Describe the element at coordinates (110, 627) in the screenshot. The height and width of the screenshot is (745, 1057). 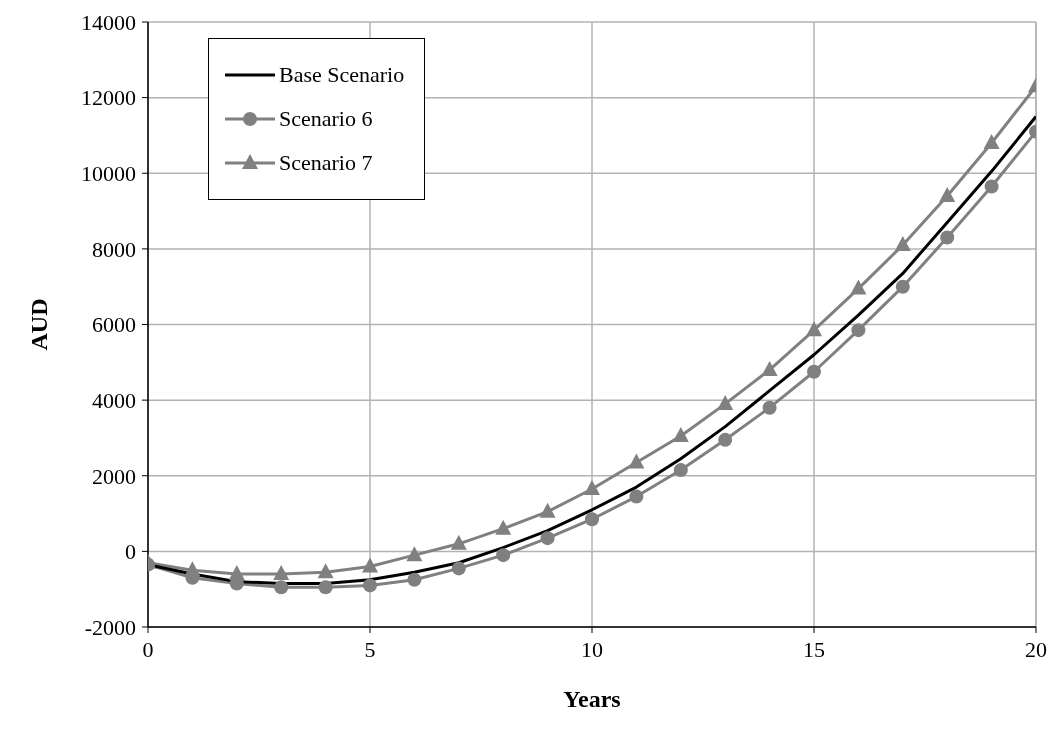
I see `y-tick-label: -2000` at that location.